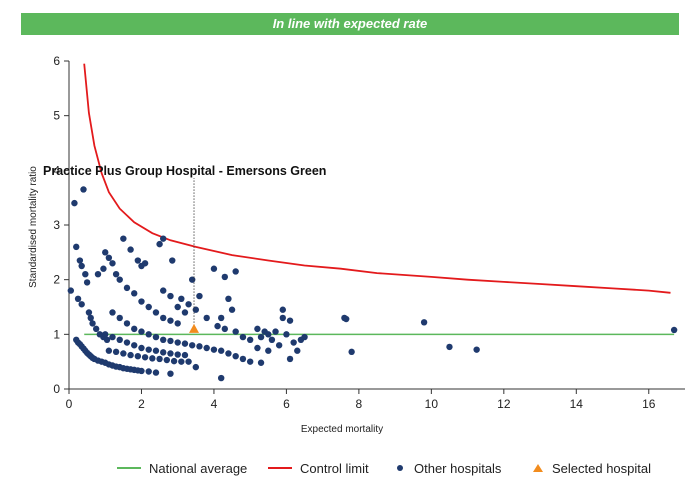  Describe the element at coordinates (286, 404) in the screenshot. I see `x-tick-label: 6` at that location.